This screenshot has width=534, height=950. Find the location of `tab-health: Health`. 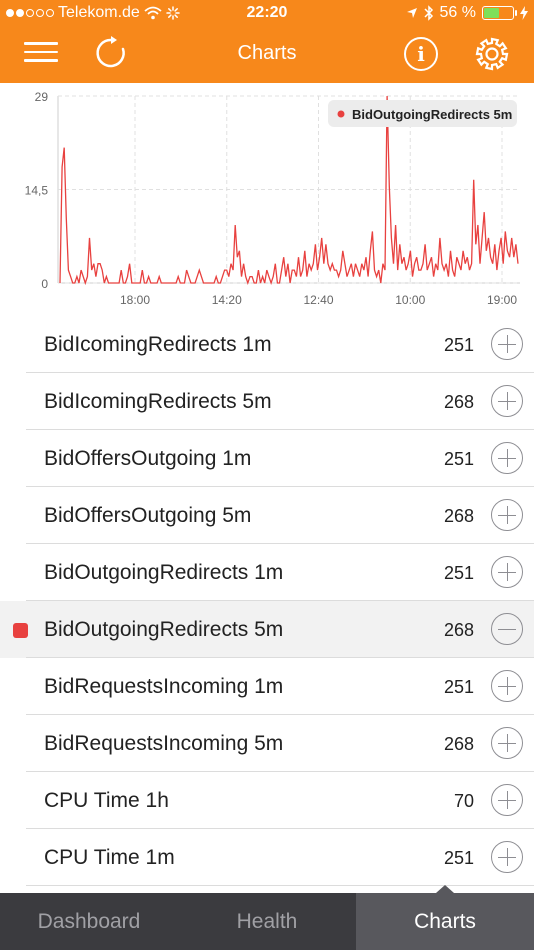

tab-health: Health is located at coordinates (267, 921).